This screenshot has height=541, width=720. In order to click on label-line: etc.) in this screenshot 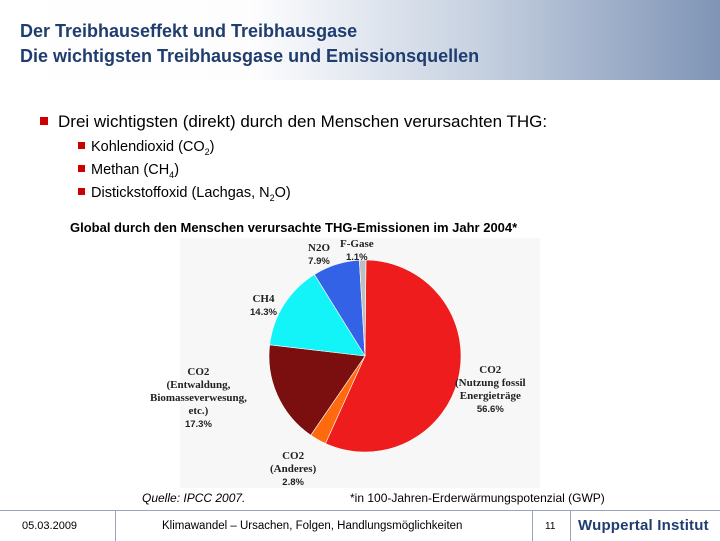, I will do `click(198, 411)`.